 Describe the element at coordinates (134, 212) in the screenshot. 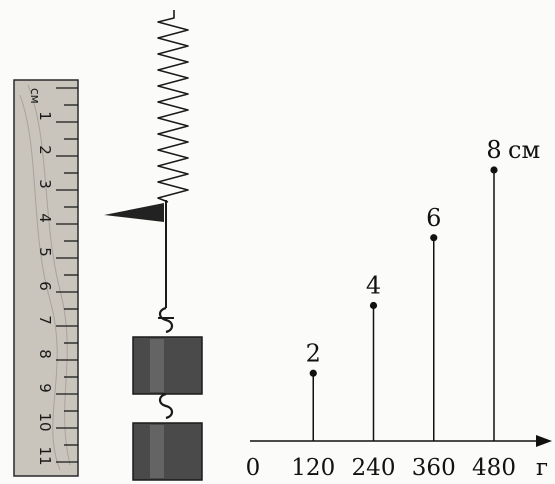

I see `pointer-arrow` at that location.